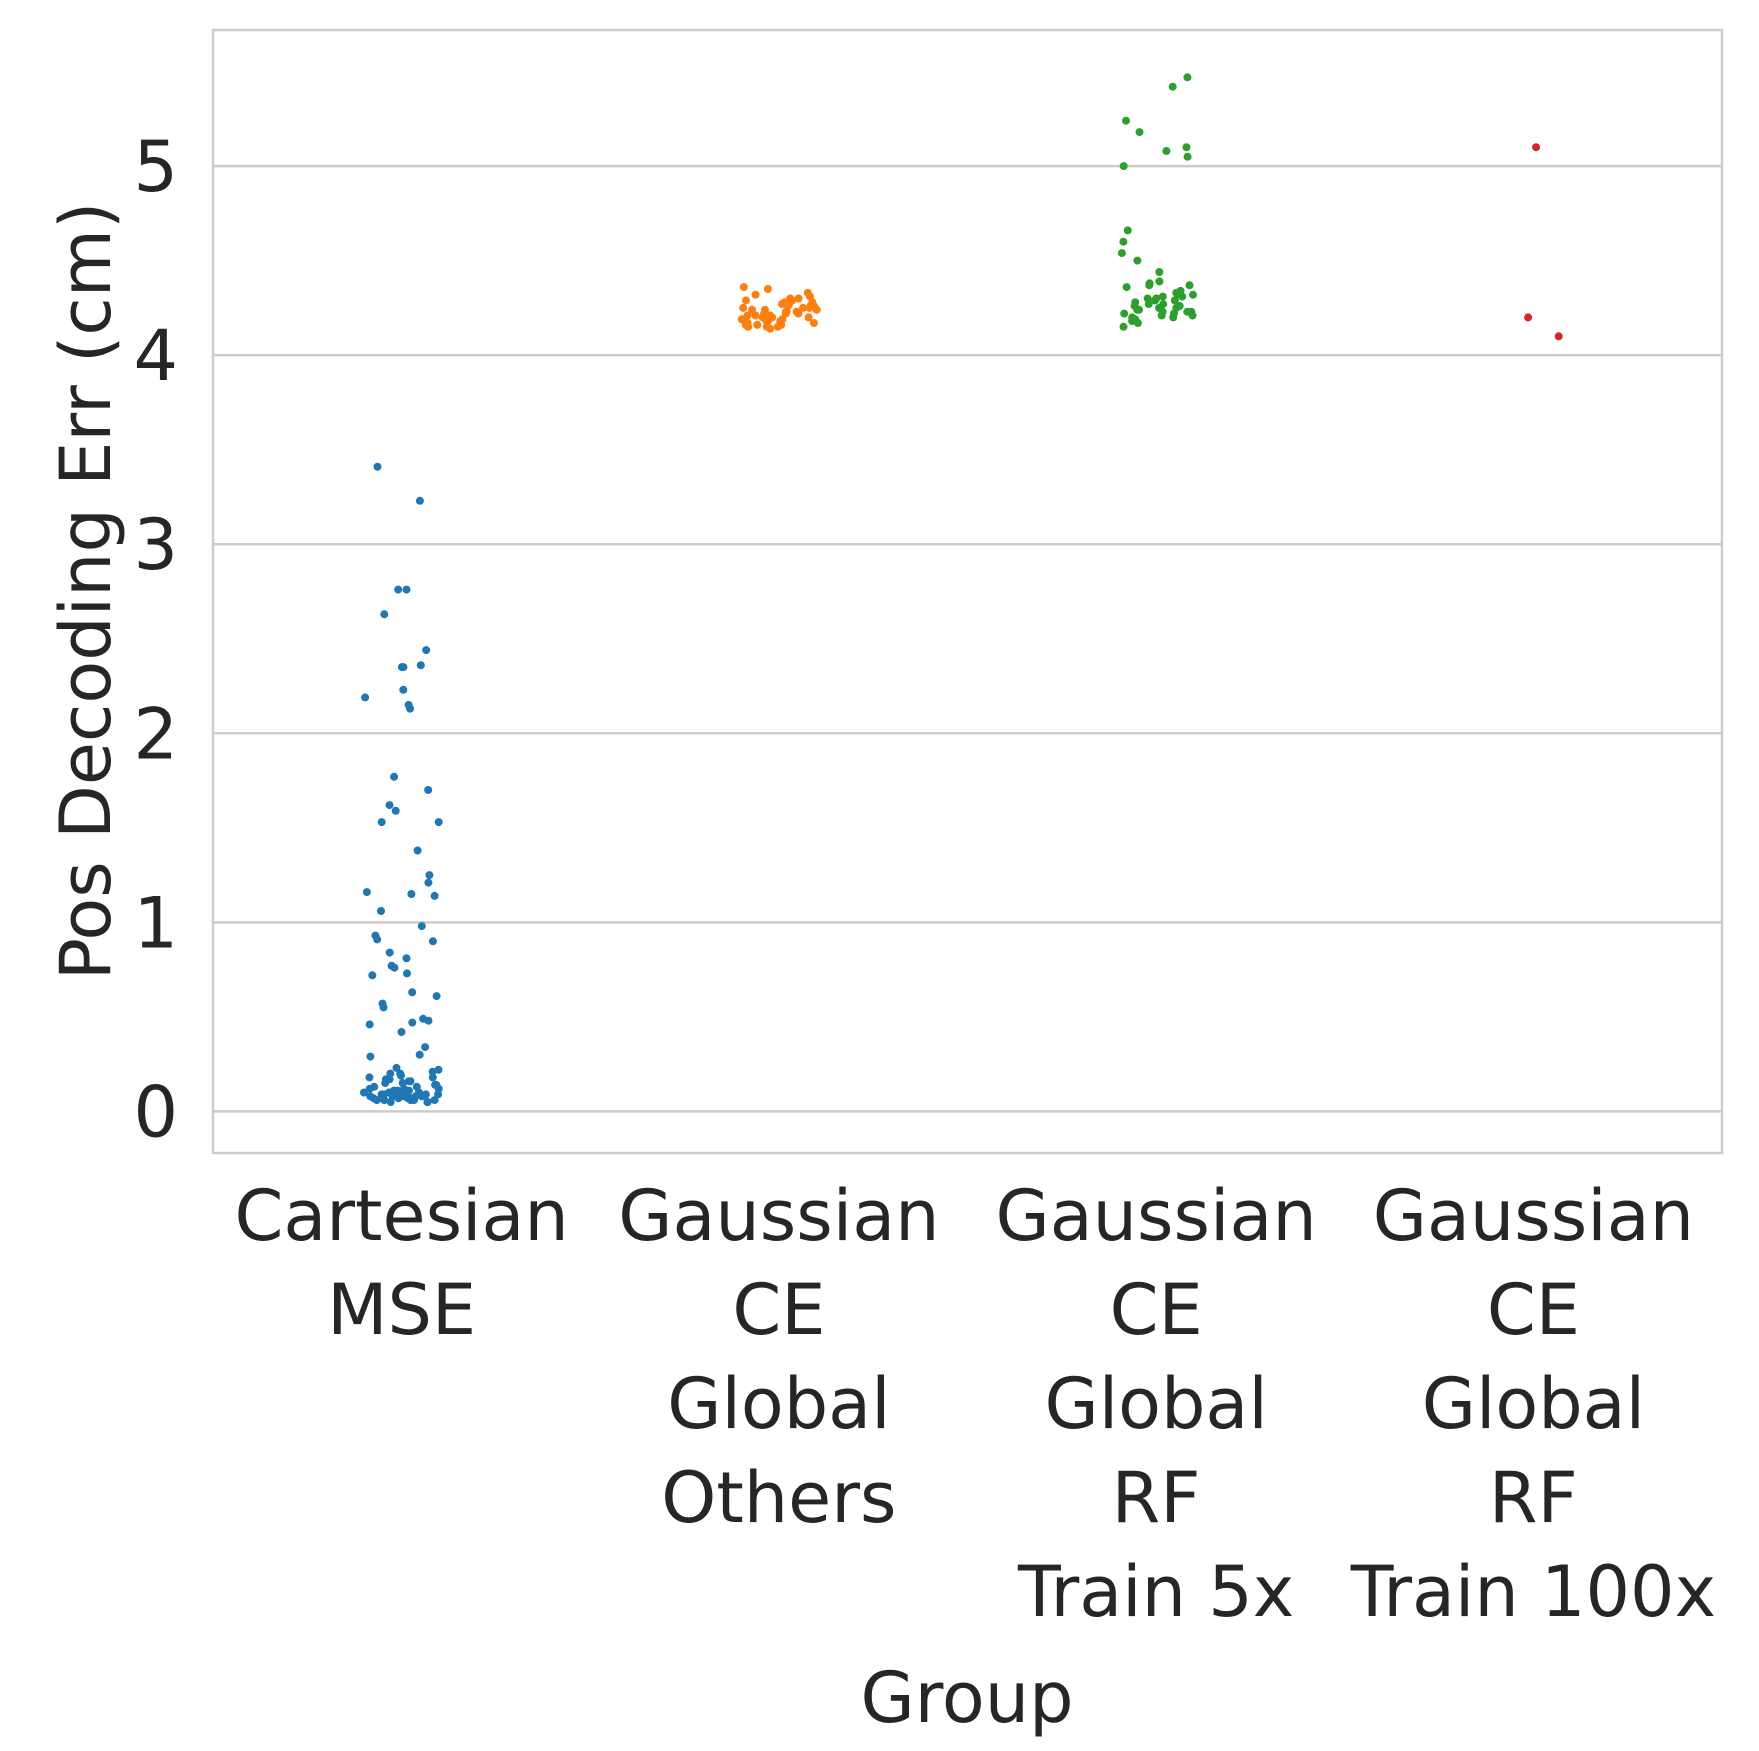 The height and width of the screenshot is (1751, 1759). I want to click on x-axis-title: Group, so click(966, 1698).